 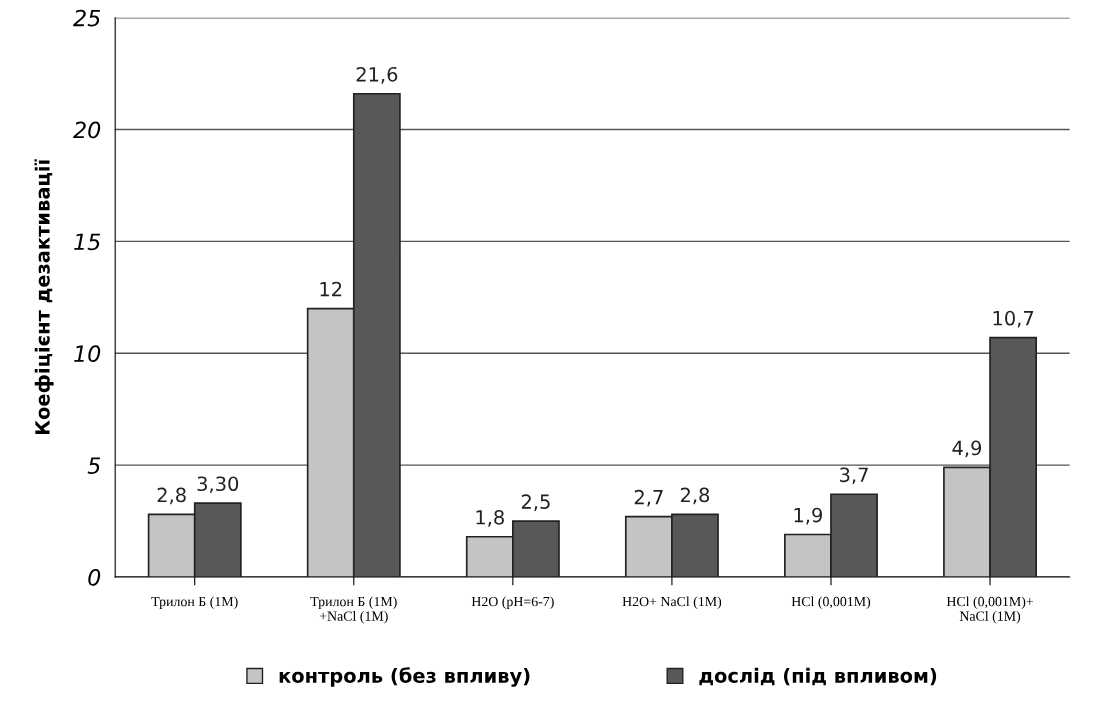 I want to click on y-axis-title: Коефіцієнт дезактивації, so click(x=44, y=297).